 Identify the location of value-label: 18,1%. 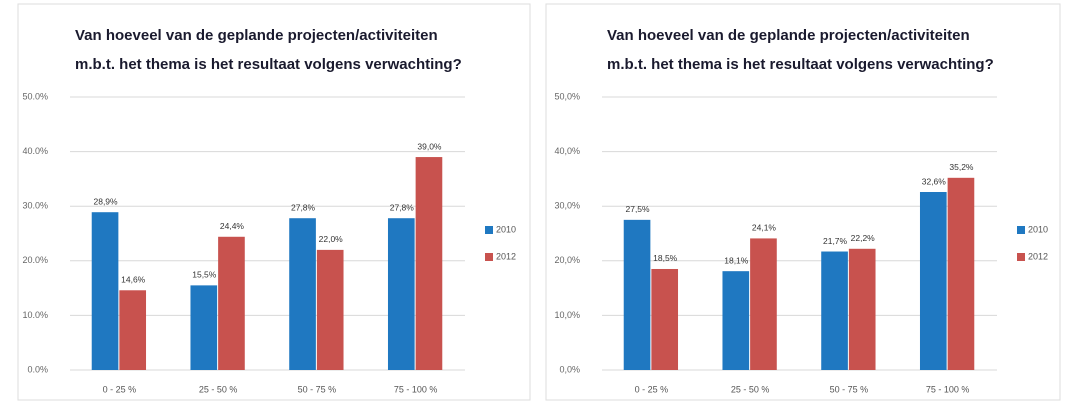
(736, 260).